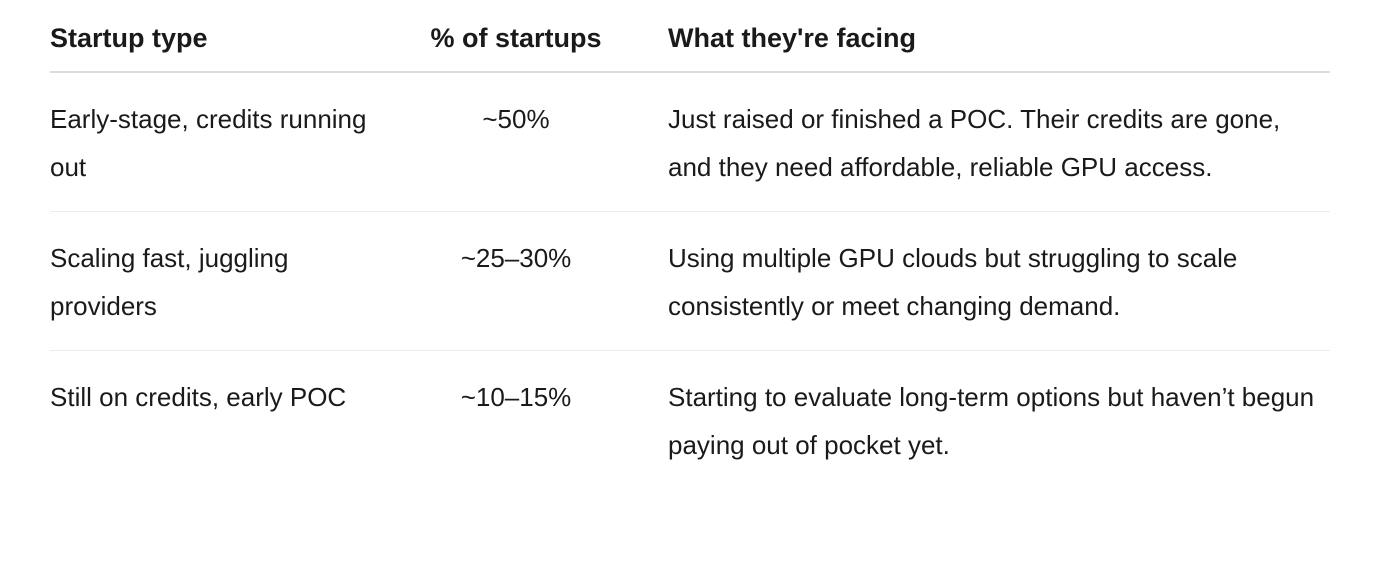 This screenshot has height=564, width=1392. What do you see at coordinates (999, 36) in the screenshot?
I see `column-header-facing: What they're facing` at bounding box center [999, 36].